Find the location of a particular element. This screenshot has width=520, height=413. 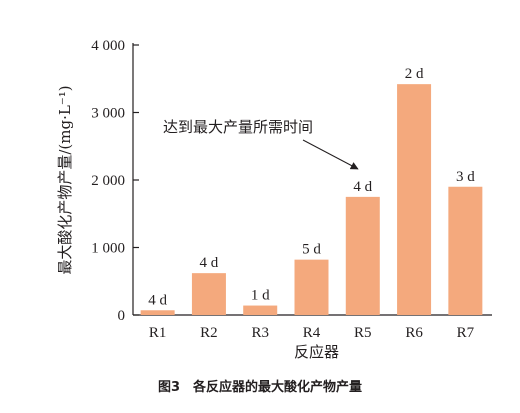

y-tick-label: 0 is located at coordinates (122, 316).